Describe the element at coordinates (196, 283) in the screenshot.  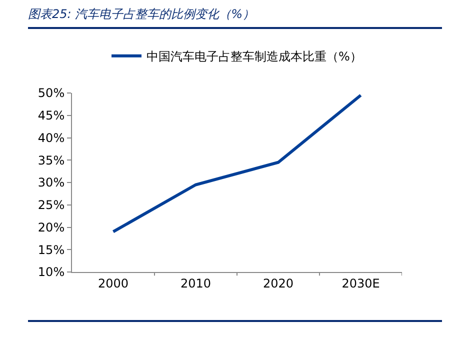
I see `x-tick-label: 2010` at that location.